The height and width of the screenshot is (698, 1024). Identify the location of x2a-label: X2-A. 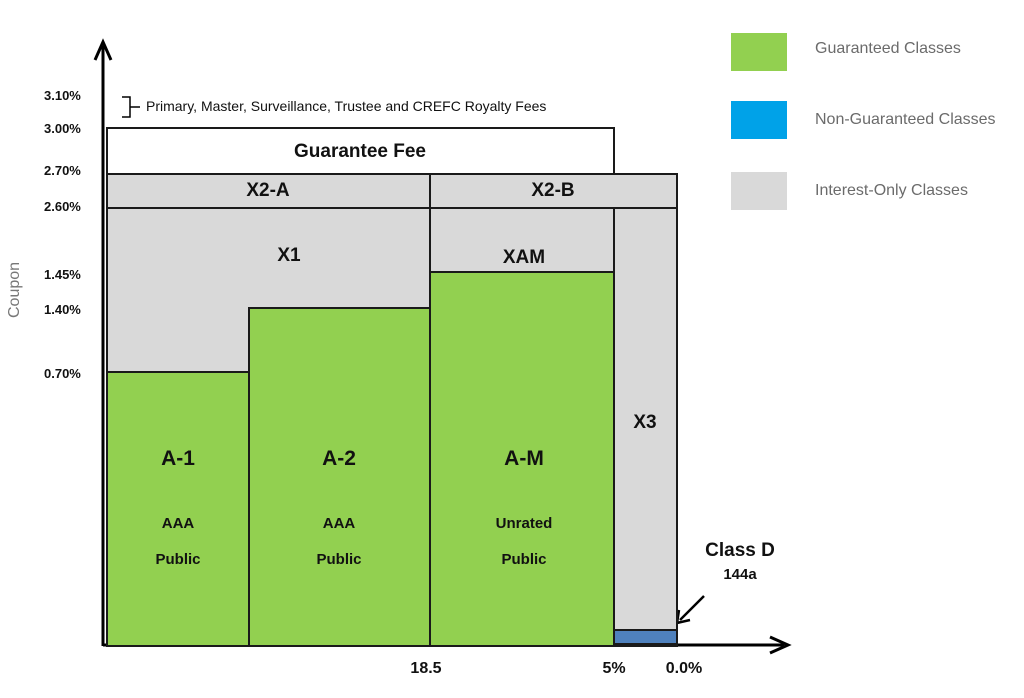
(267, 191).